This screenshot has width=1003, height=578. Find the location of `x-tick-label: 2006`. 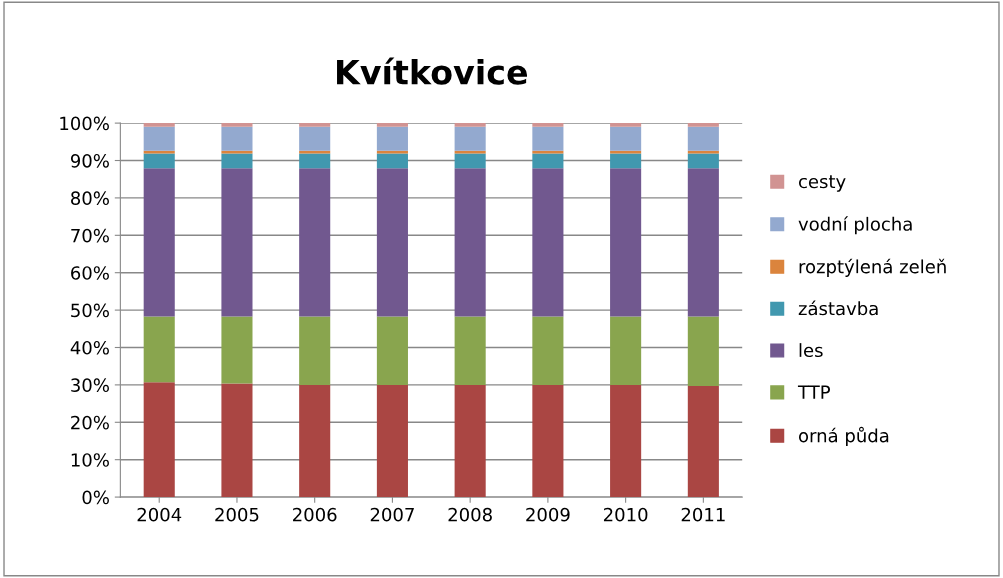

x-tick-label: 2006 is located at coordinates (315, 514).